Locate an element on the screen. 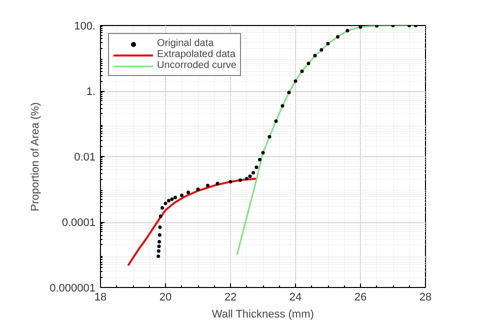  y-tick-label: 0.0001 is located at coordinates (79, 223).